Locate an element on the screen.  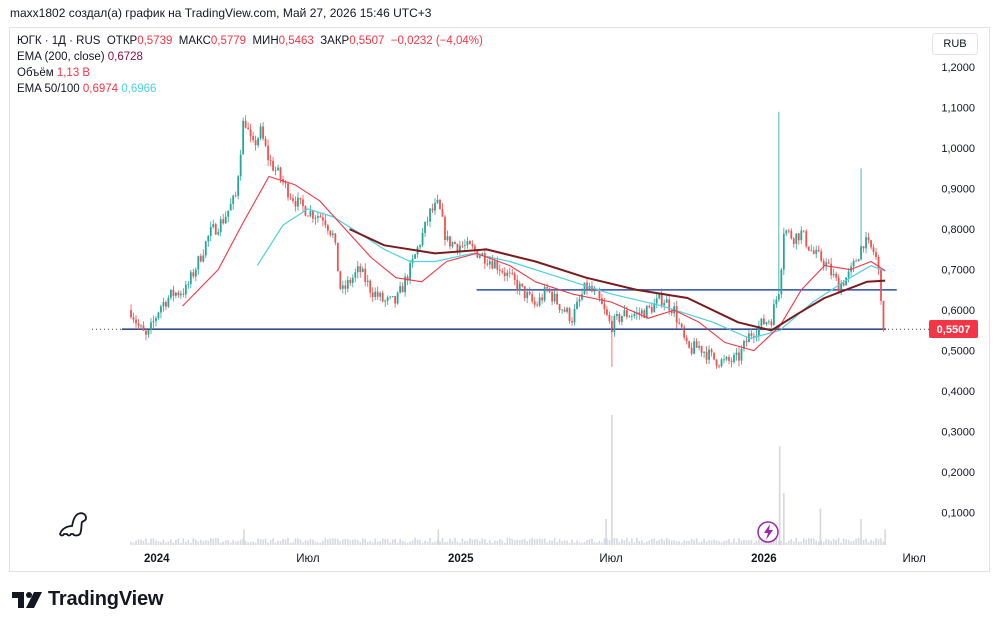
close-label: ЗАКР is located at coordinates (335, 41).